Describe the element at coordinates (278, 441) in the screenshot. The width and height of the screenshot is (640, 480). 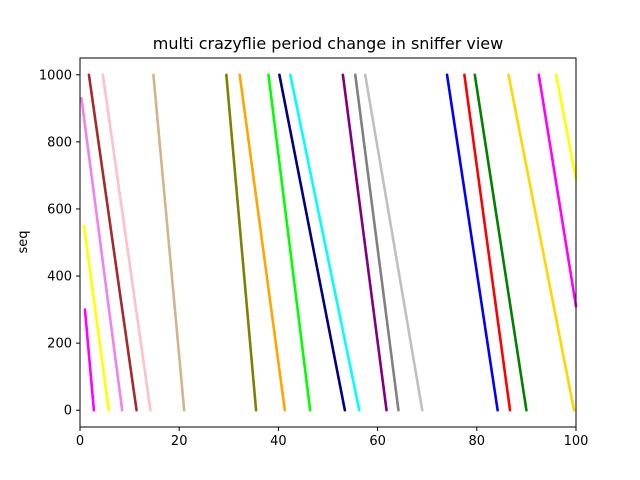
I see `x-tick-label: 40` at that location.